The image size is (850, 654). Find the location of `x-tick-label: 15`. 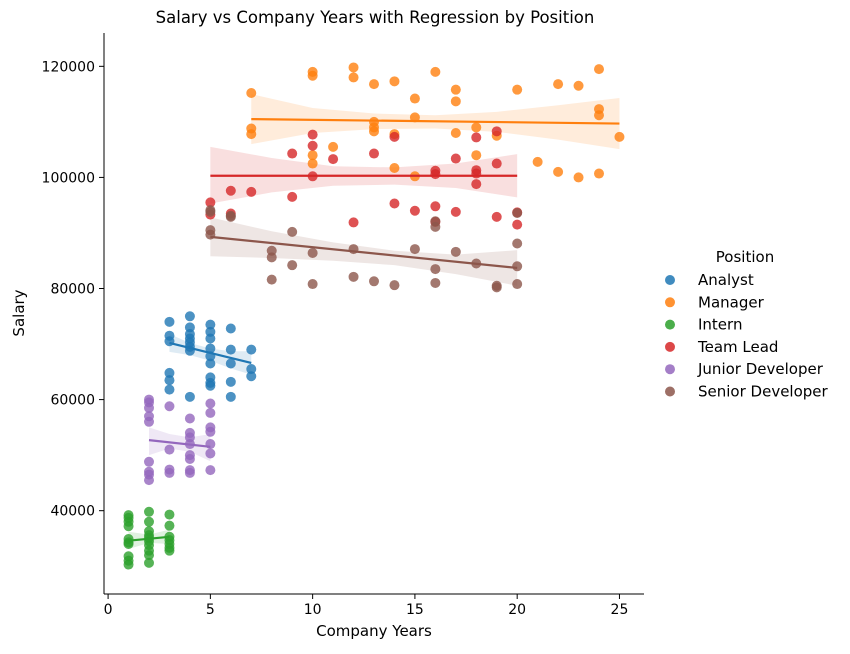

x-tick-label: 15 is located at coordinates (415, 610).